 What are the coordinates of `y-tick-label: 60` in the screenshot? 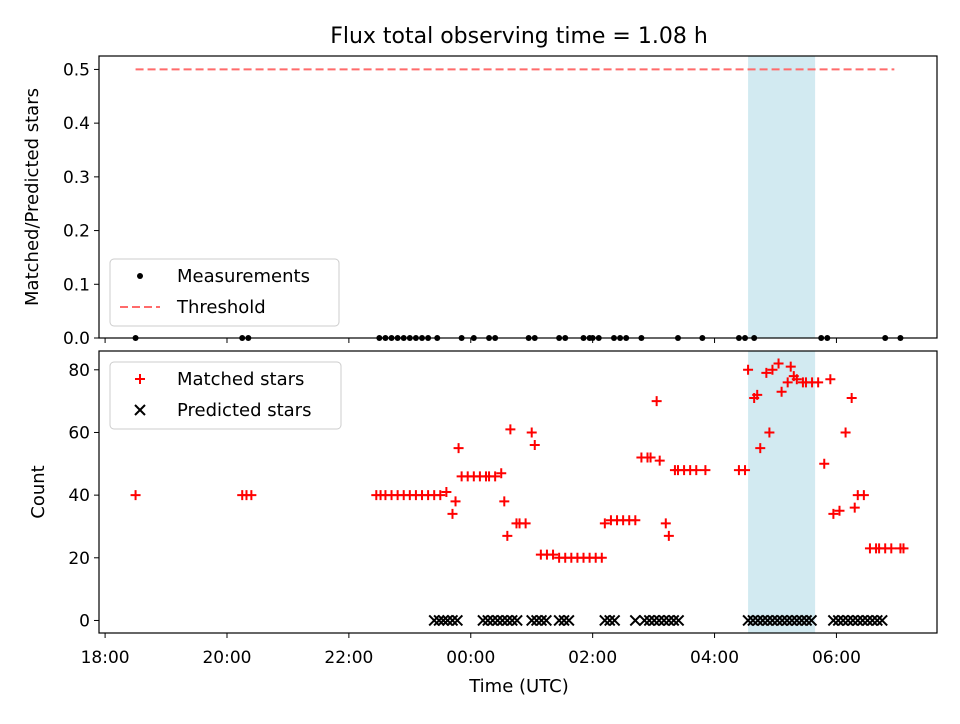 It's located at (79, 433).